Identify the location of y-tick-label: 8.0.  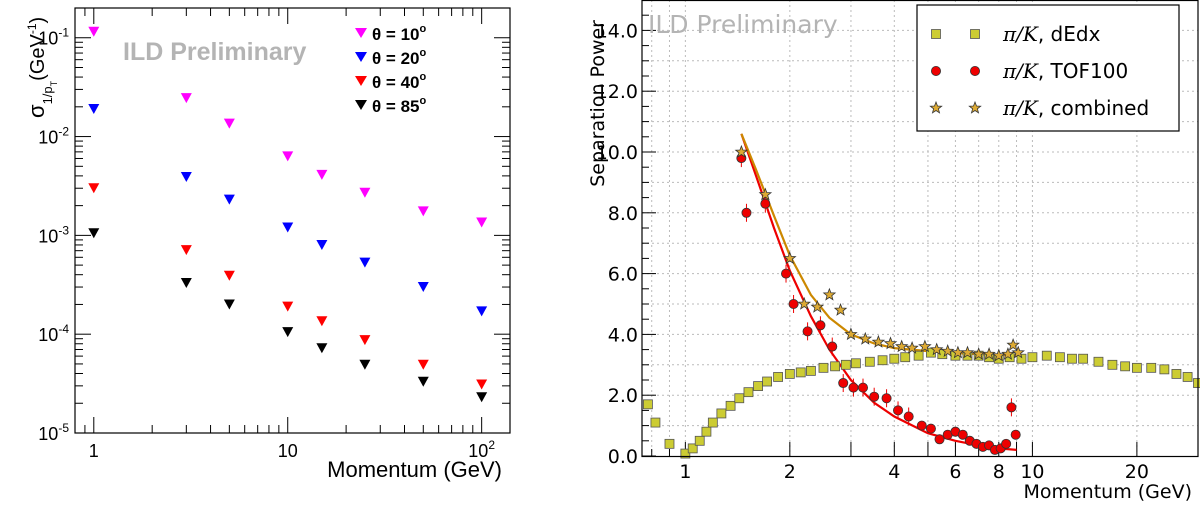
(623, 214).